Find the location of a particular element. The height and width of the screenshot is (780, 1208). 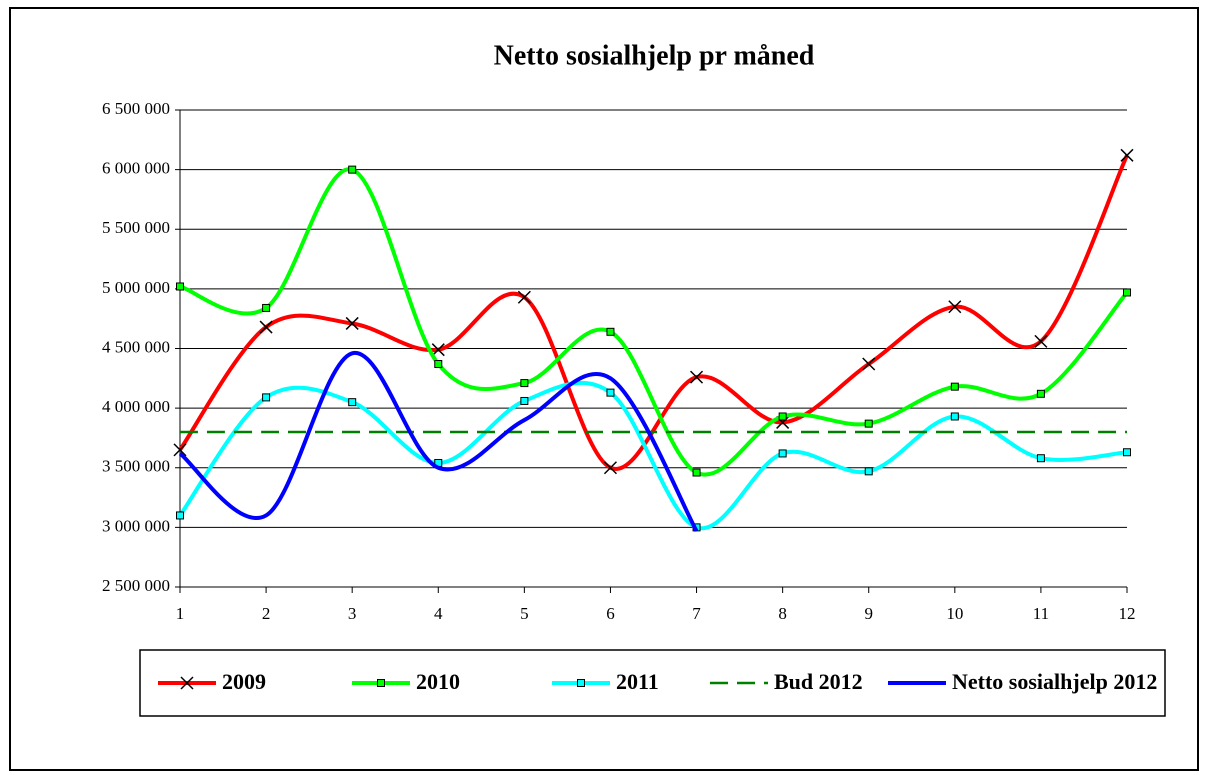

x-tick-label: 1 is located at coordinates (180, 613).